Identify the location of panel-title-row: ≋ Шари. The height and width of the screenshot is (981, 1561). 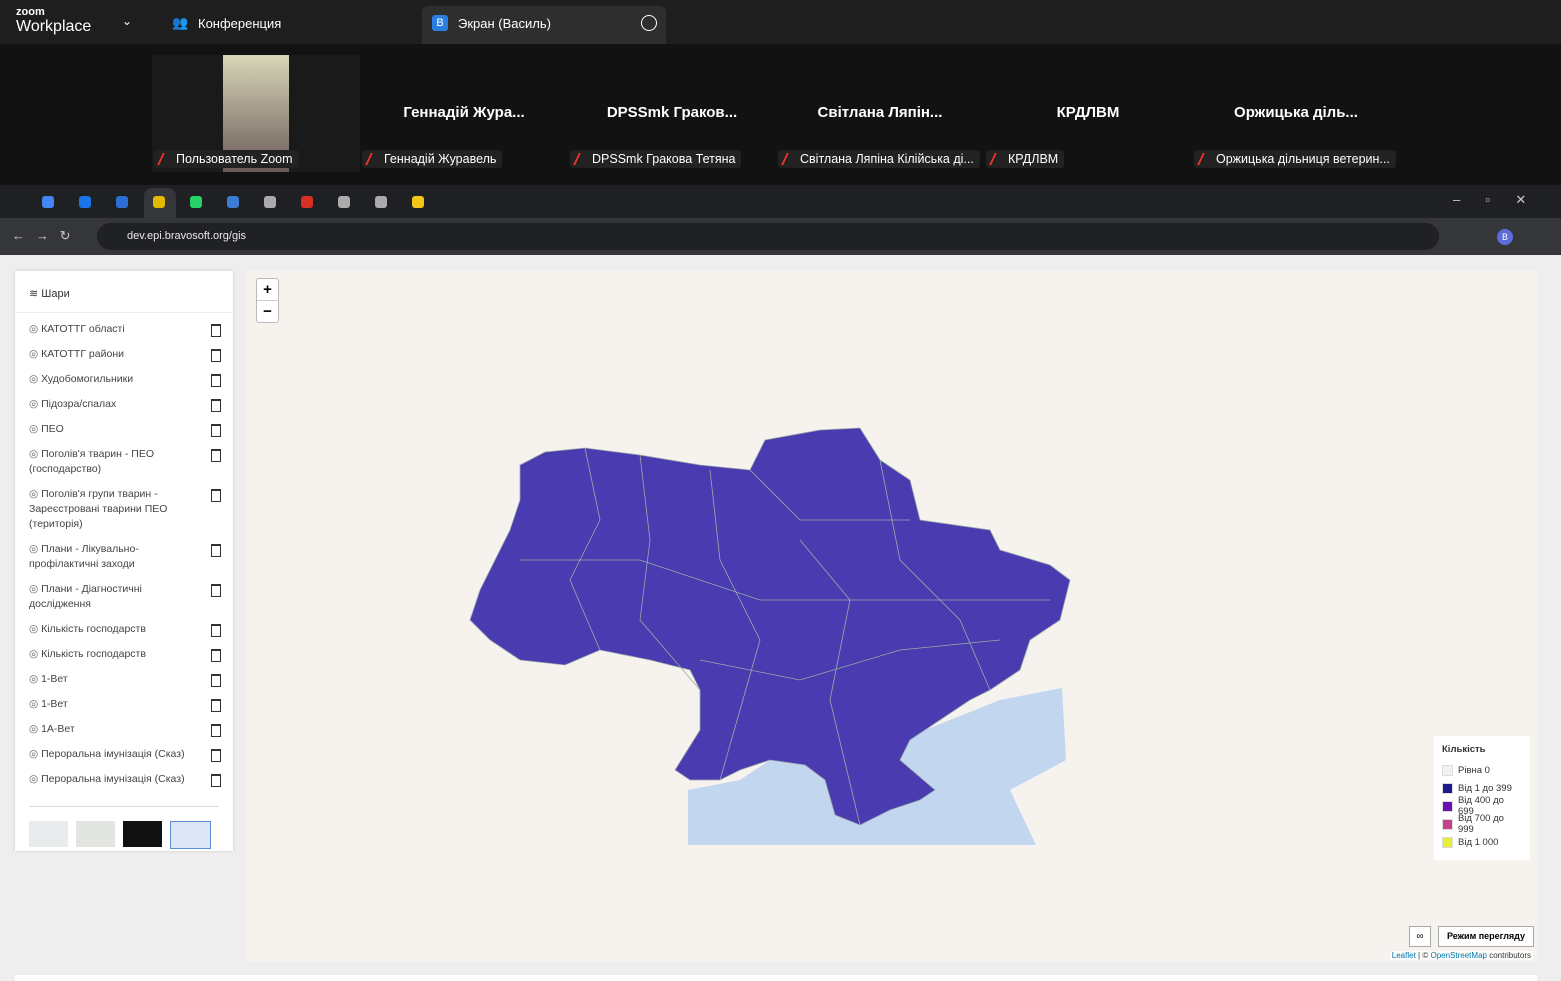
(124, 292).